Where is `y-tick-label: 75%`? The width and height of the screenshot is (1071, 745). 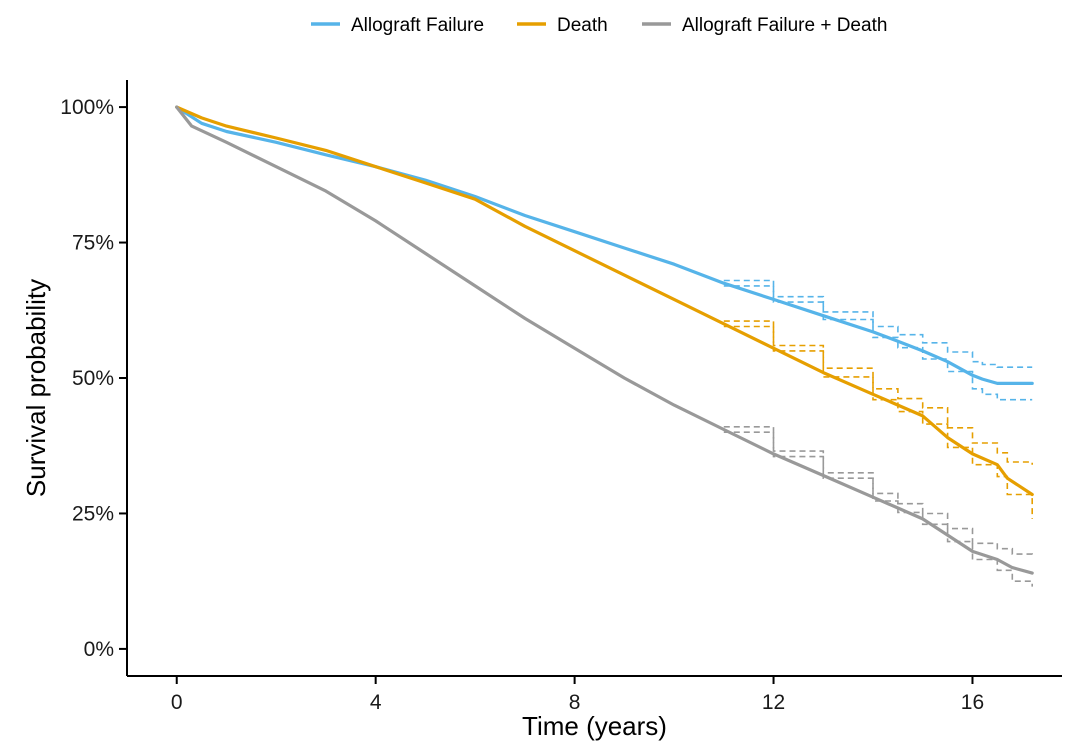
y-tick-label: 75% is located at coordinates (93, 243).